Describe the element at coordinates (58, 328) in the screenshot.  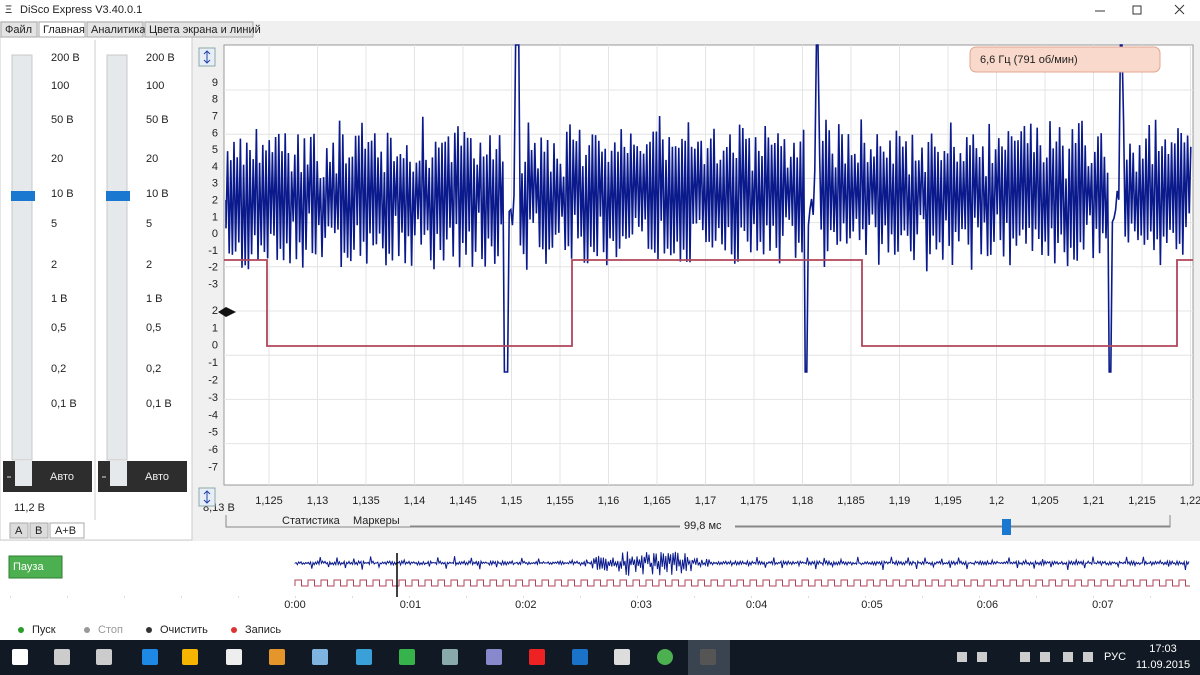
I see `scale-label: 0,5` at that location.